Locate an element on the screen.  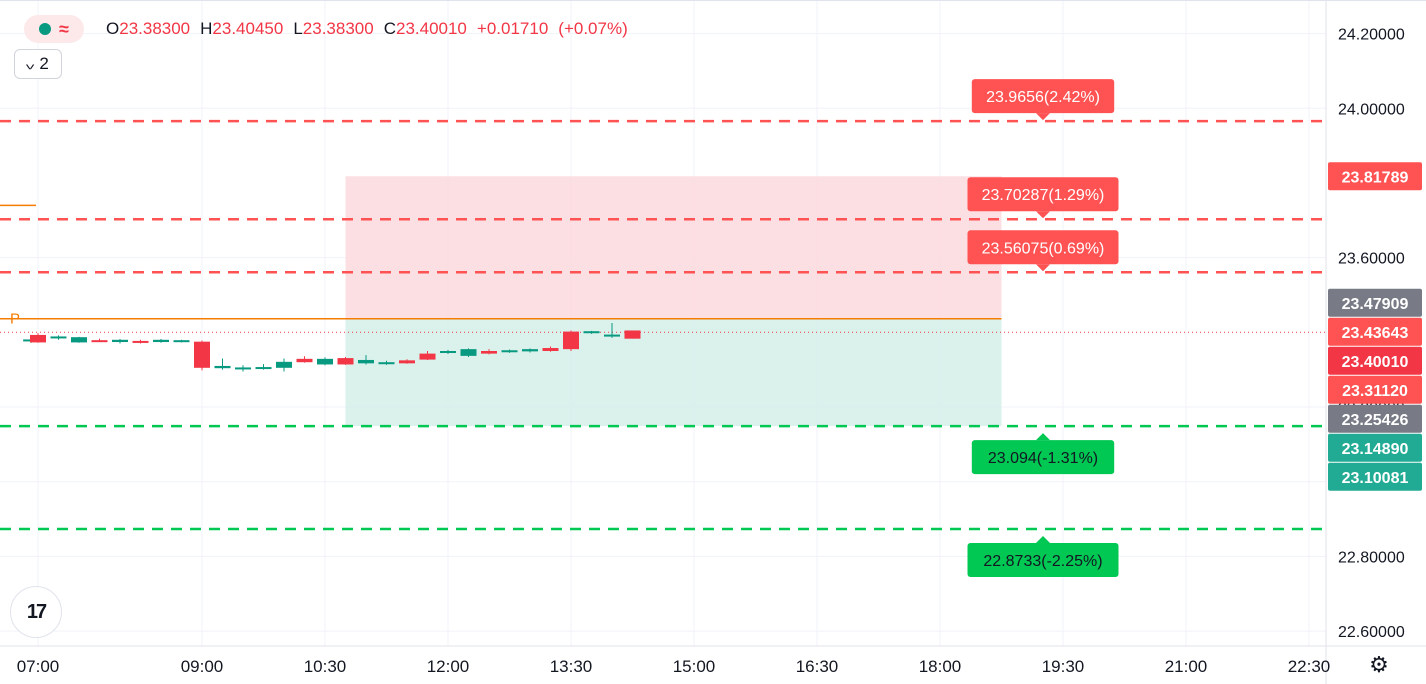
gear-icon: ⚙ is located at coordinates (1379, 664).